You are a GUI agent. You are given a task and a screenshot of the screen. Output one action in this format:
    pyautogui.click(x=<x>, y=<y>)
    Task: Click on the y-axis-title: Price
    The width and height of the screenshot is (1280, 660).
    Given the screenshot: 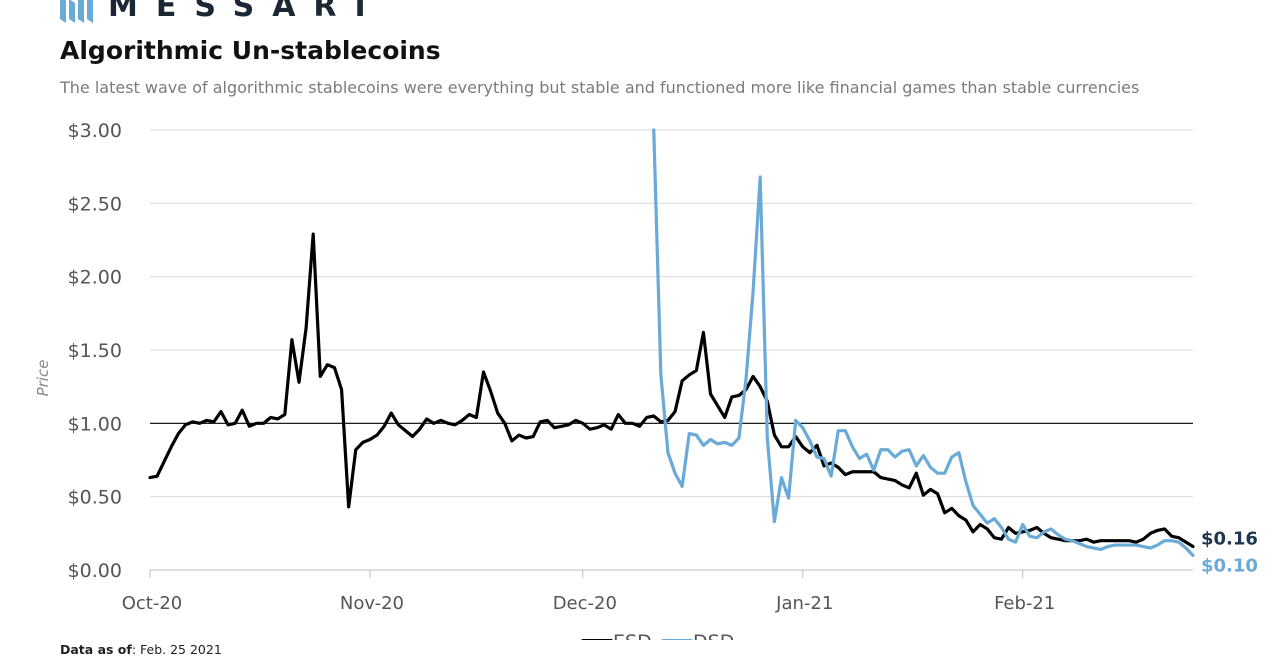 What is the action you would take?
    pyautogui.click(x=43, y=378)
    